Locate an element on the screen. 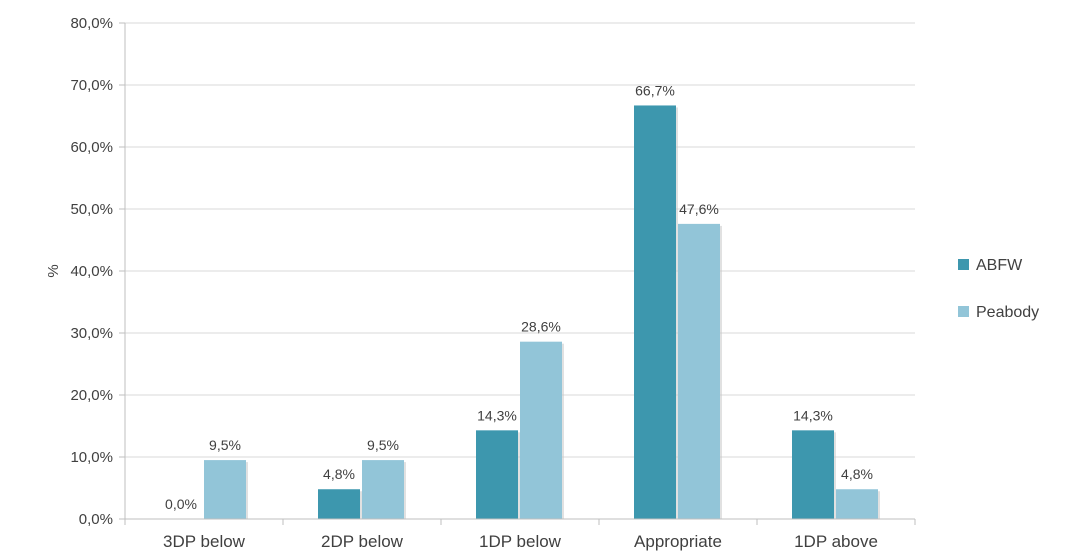  y-tick-label: 80,0% is located at coordinates (91, 23).